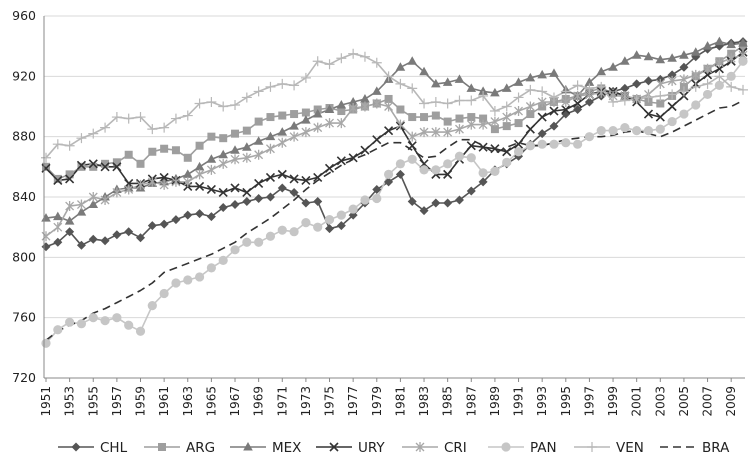 This screenshot has width=752, height=471. I want to click on x-tick-label: 1955, so click(93, 401).